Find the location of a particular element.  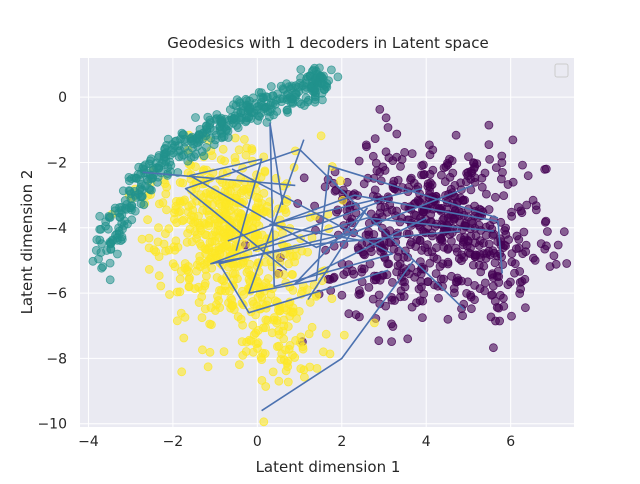

x-tick-label: −4 is located at coordinates (88, 442).